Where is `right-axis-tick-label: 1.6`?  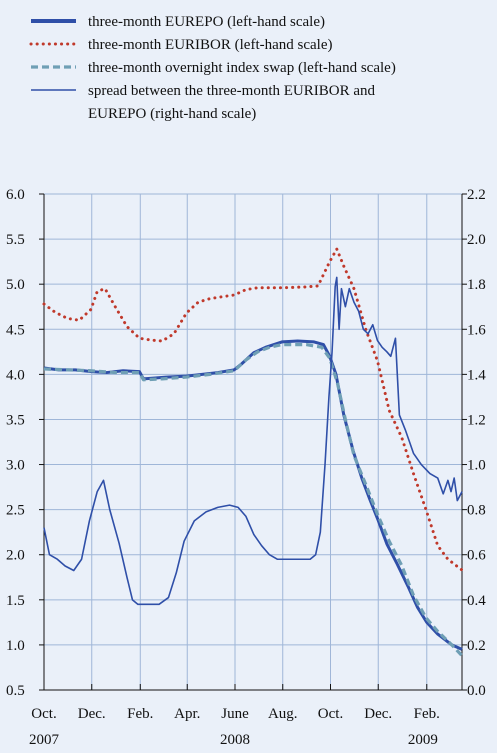
right-axis-tick-label: 1.6 is located at coordinates (476, 330).